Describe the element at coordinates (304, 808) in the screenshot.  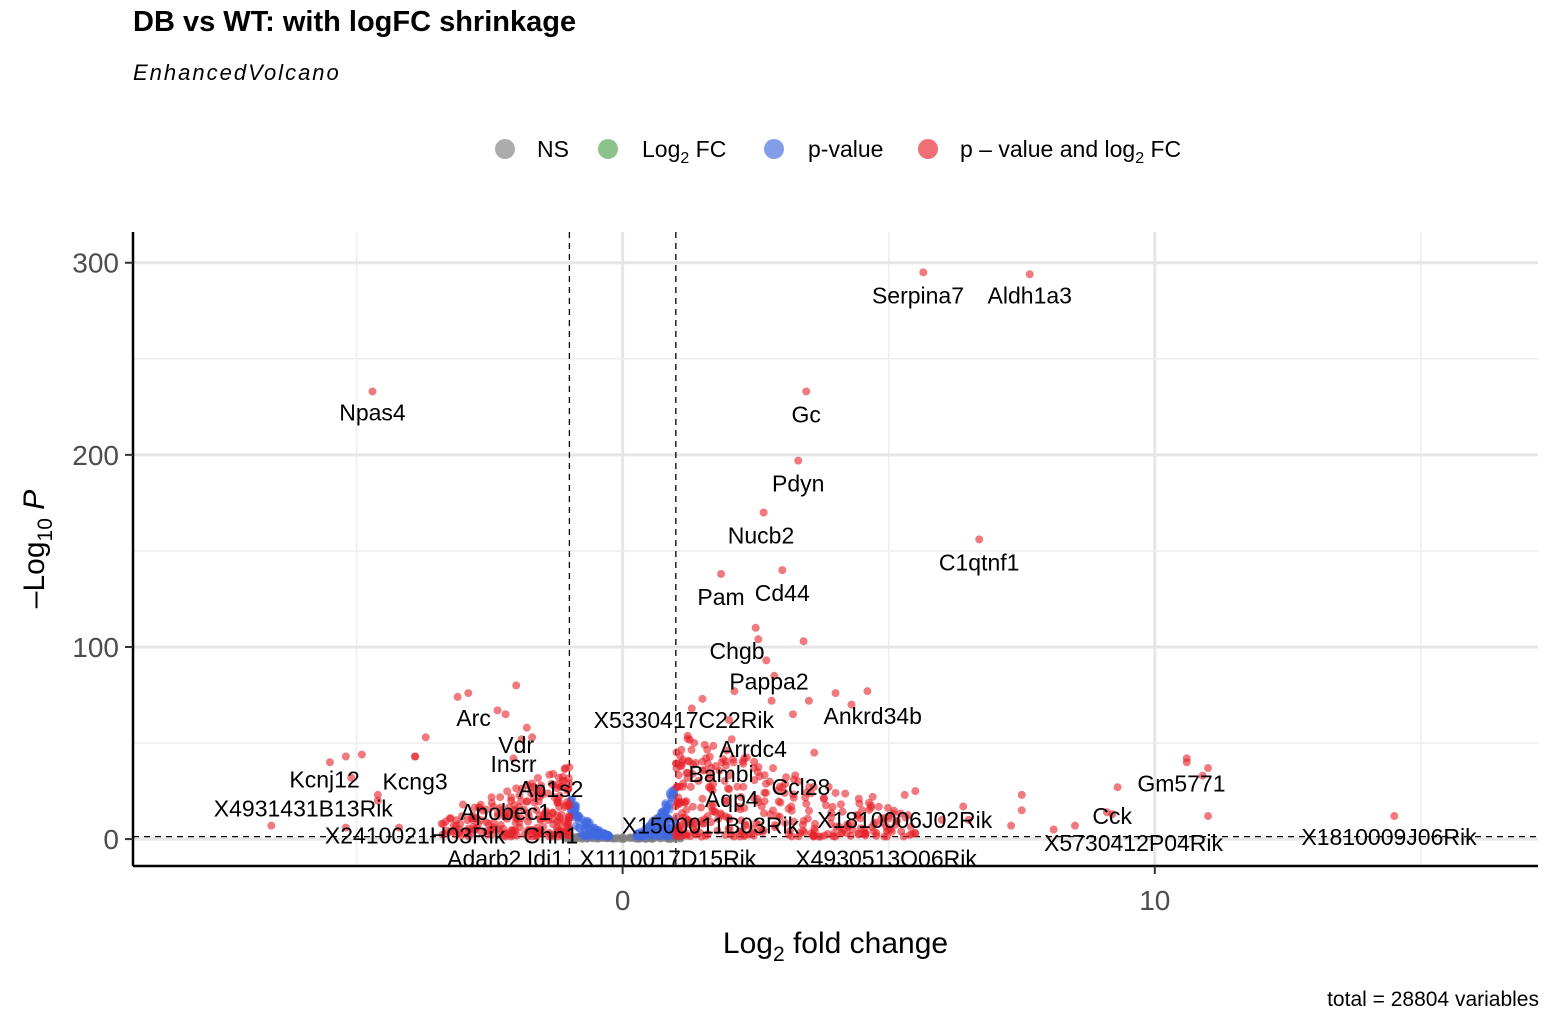
I see `label-x4931431b13rik: X4931431B13Rik` at that location.